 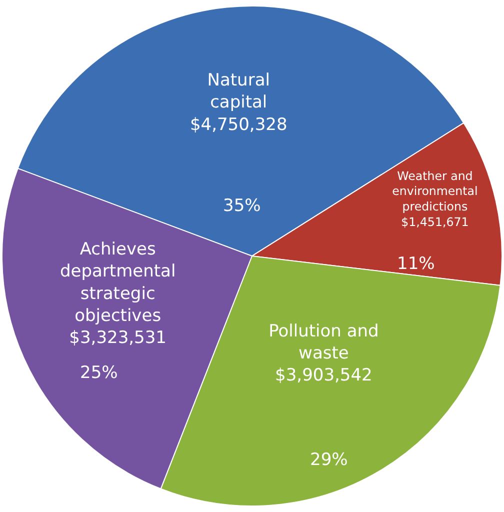 What do you see at coordinates (435, 191) in the screenshot?
I see `slice-label: Weather and environmental predictions` at bounding box center [435, 191].